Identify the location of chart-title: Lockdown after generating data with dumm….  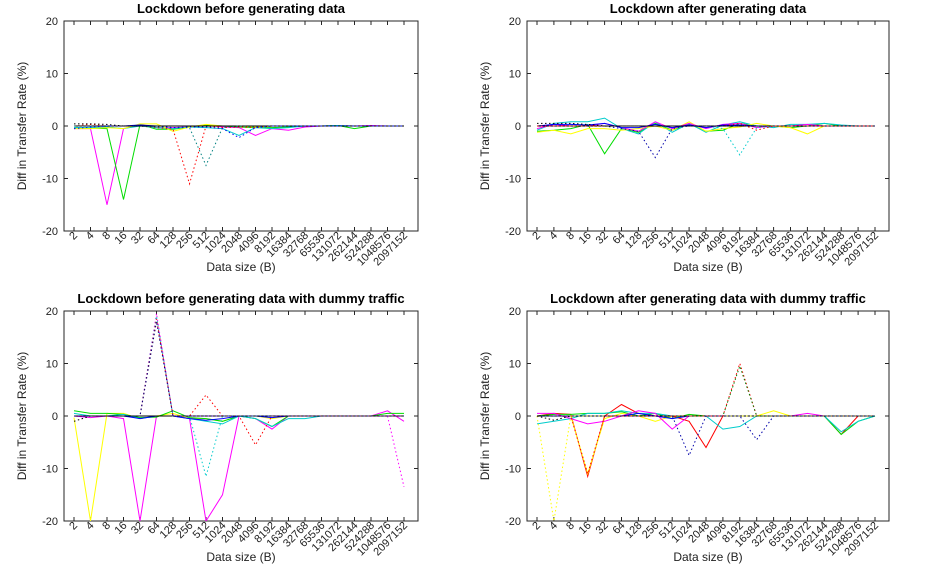
(708, 298).